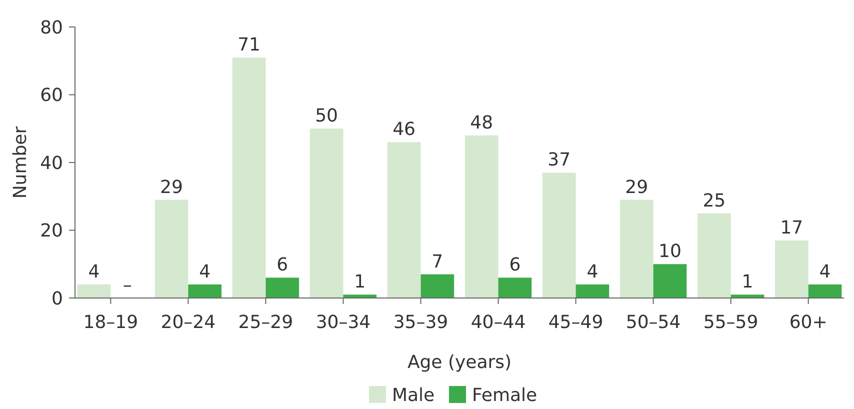 The height and width of the screenshot is (409, 854). What do you see at coordinates (438, 261) in the screenshot?
I see `data-label: 7` at bounding box center [438, 261].